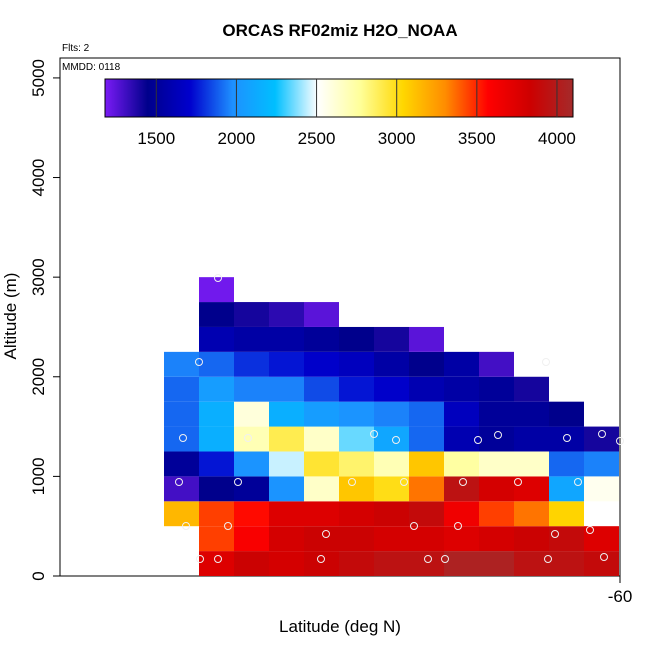 This screenshot has height=650, width=650. Describe the element at coordinates (557, 138) in the screenshot. I see `colorbar-tick-label: 4000` at that location.